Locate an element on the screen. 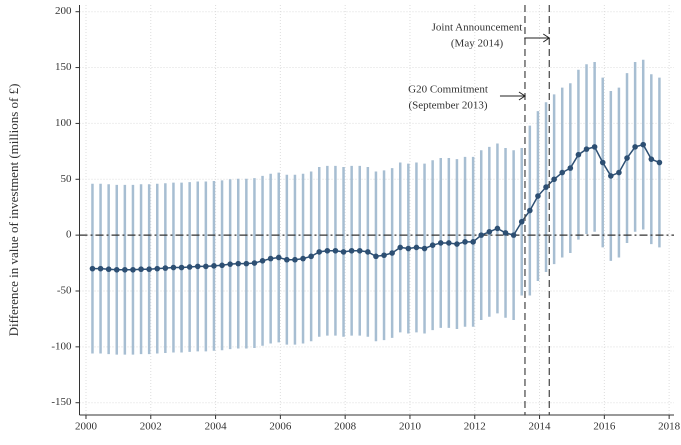  x-tick-label: 2004 is located at coordinates (216, 427).